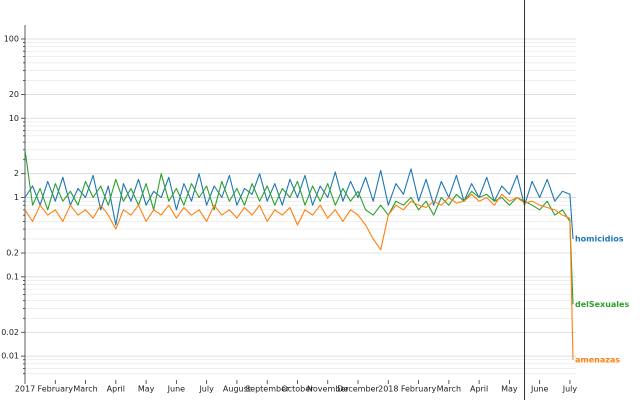 Image resolution: width=640 pixels, height=400 pixels. I want to click on x-tick-label: 2017, so click(25, 389).